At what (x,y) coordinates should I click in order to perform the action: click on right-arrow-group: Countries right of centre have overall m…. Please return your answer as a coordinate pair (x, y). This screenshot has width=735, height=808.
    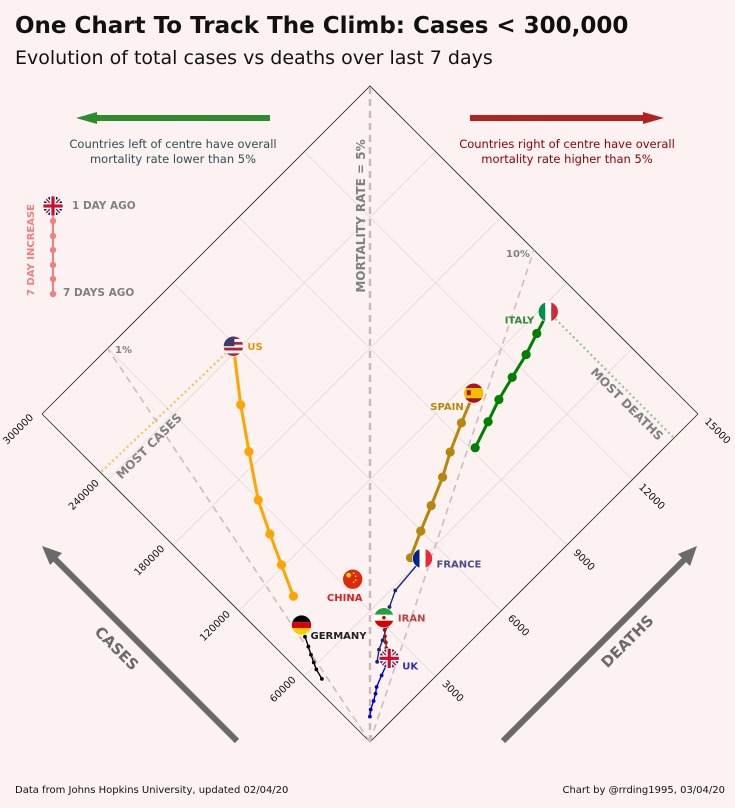
    Looking at the image, I should click on (567, 139).